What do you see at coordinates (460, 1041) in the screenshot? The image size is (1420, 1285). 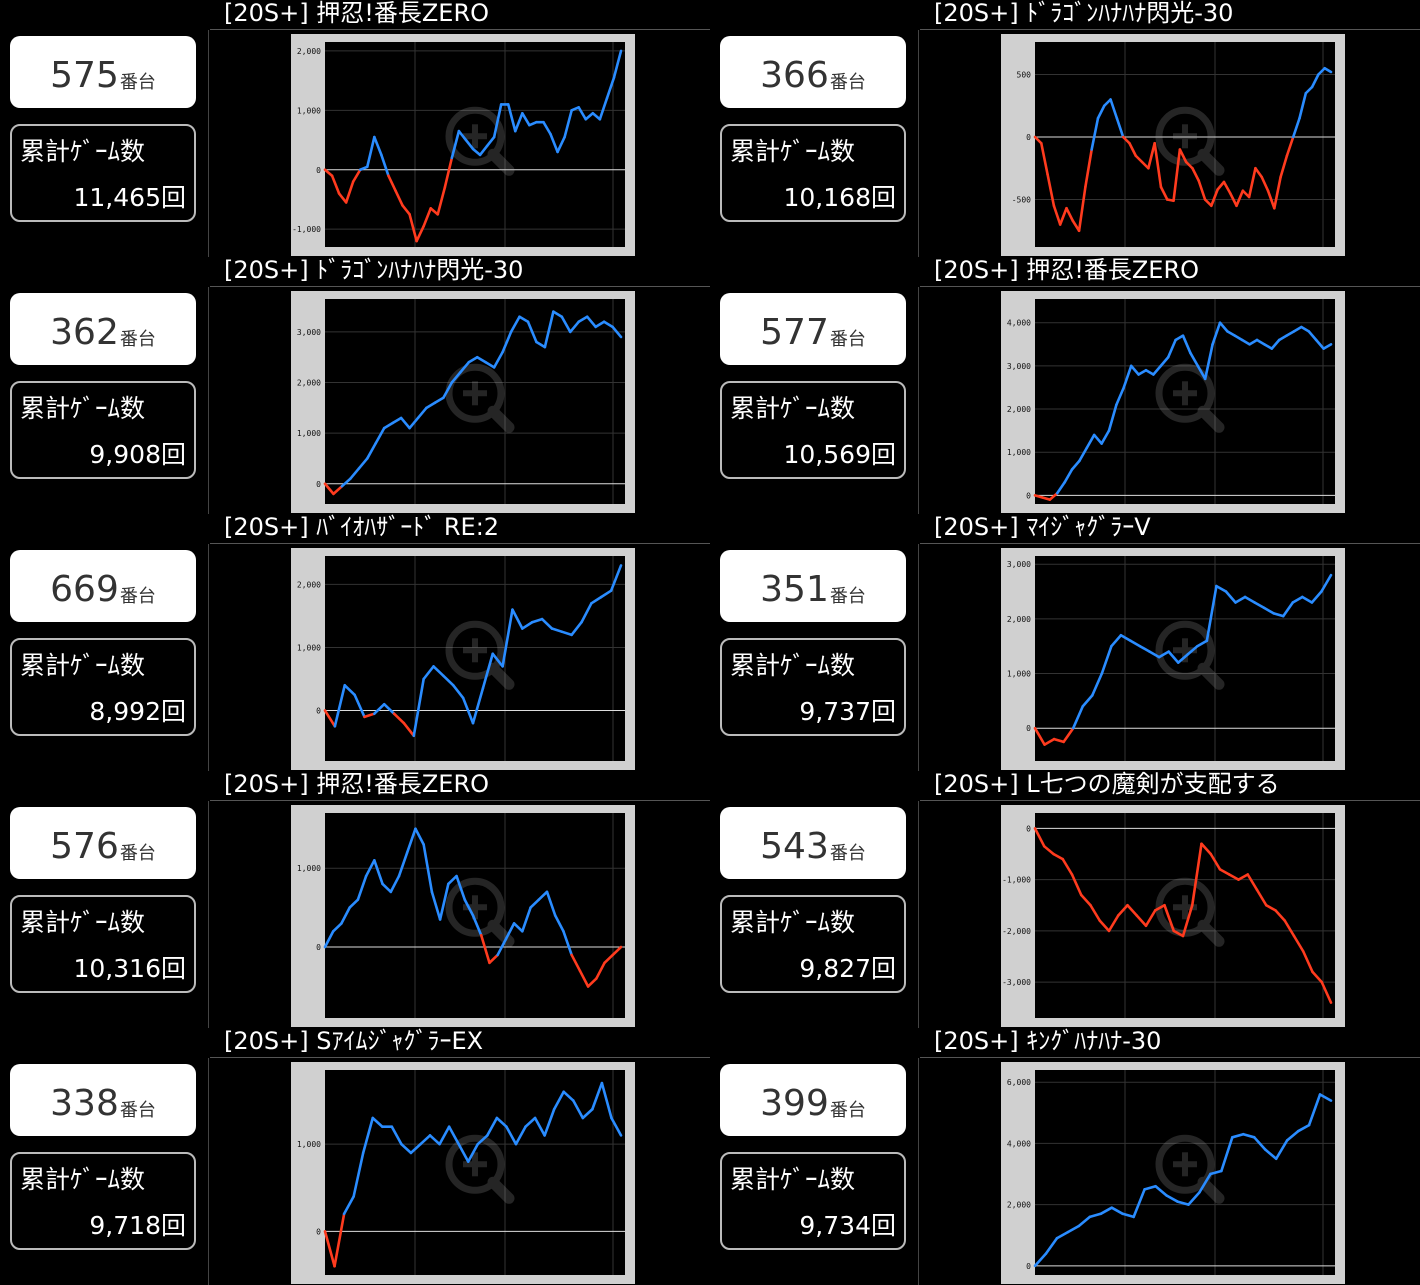 I see `machine-title: [20S+] SｱｲﾑｼﾞｬｸﾞﾗｰEX` at bounding box center [460, 1041].